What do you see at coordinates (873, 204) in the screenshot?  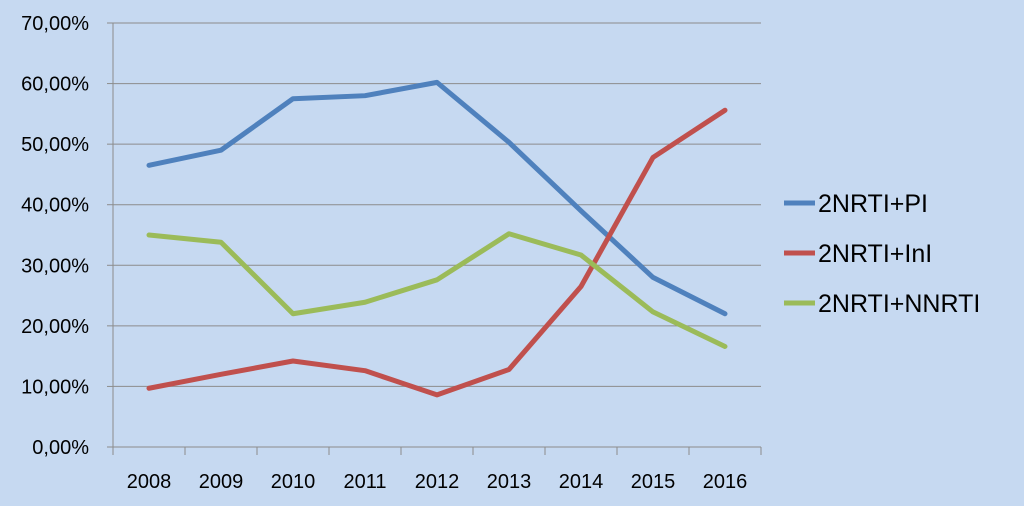 I see `legend-label: 2NRTI+PI` at bounding box center [873, 204].